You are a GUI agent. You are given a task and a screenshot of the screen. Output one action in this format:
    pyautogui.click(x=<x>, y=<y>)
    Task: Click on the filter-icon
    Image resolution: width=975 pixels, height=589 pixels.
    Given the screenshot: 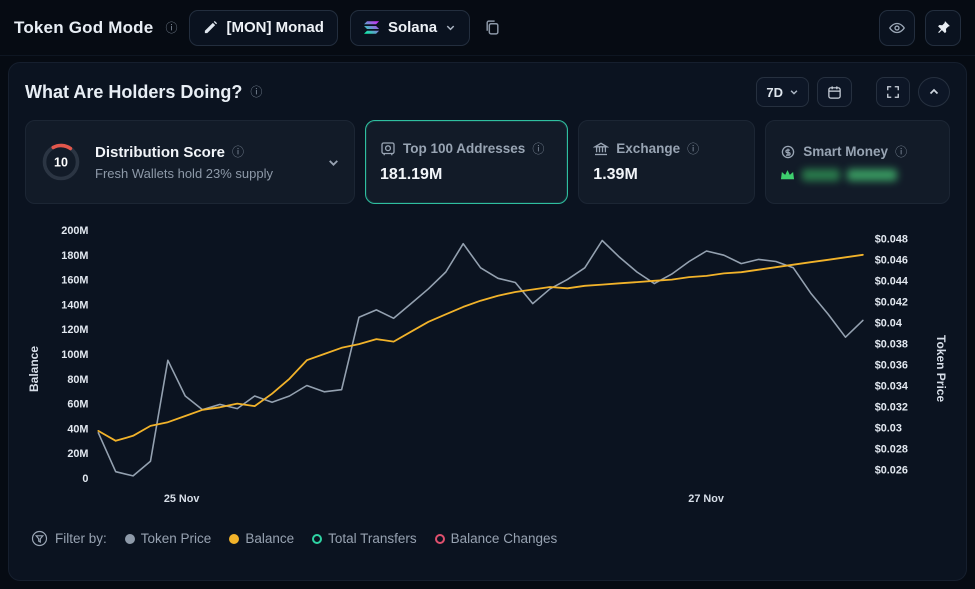 What is the action you would take?
    pyautogui.click(x=39, y=538)
    